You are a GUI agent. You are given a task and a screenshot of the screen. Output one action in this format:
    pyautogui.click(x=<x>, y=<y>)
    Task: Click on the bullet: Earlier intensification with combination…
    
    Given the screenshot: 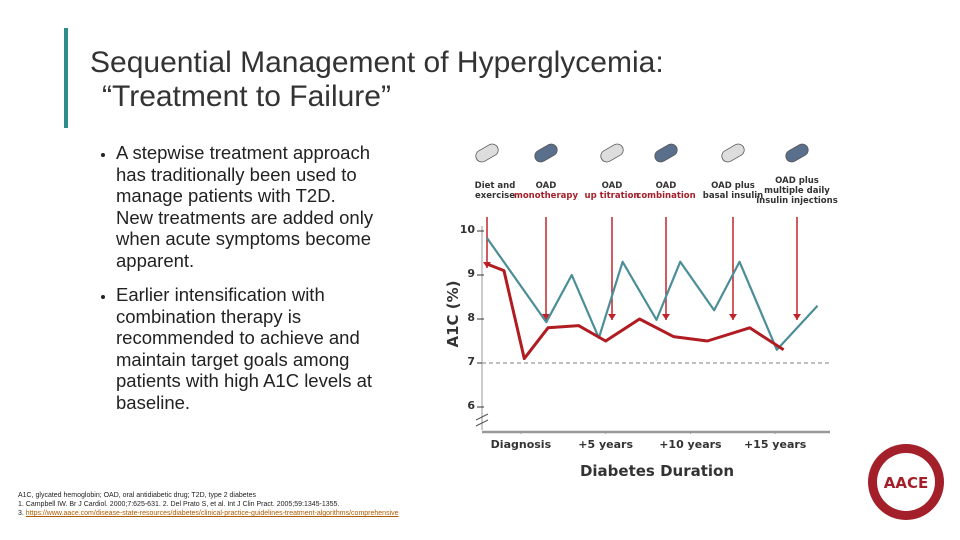 What is the action you would take?
    pyautogui.click(x=246, y=348)
    